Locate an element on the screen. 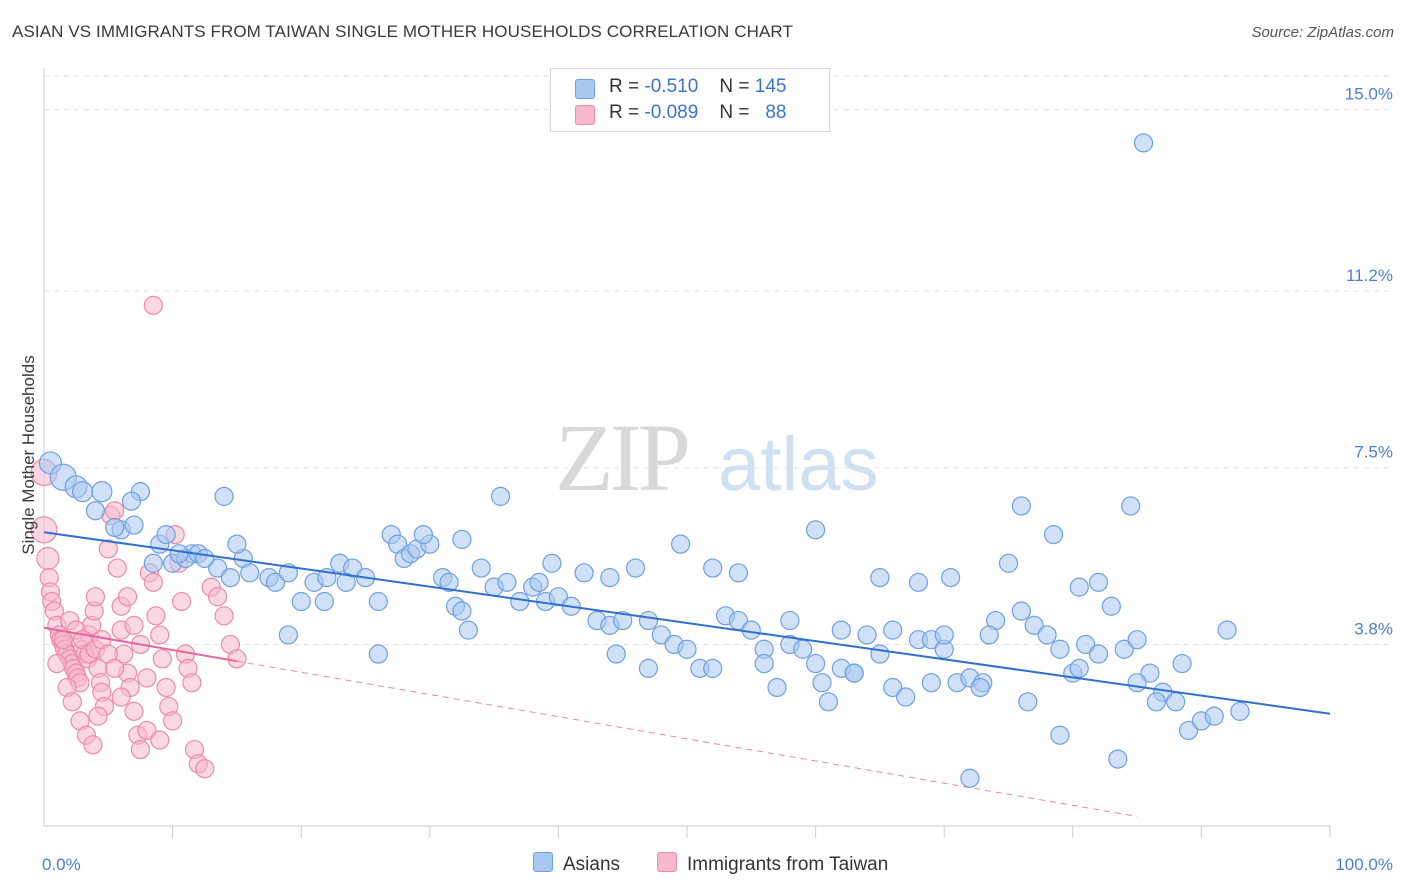 The image size is (1406, 892). source-label: Source: ZipAtlas.com is located at coordinates (1322, 32).